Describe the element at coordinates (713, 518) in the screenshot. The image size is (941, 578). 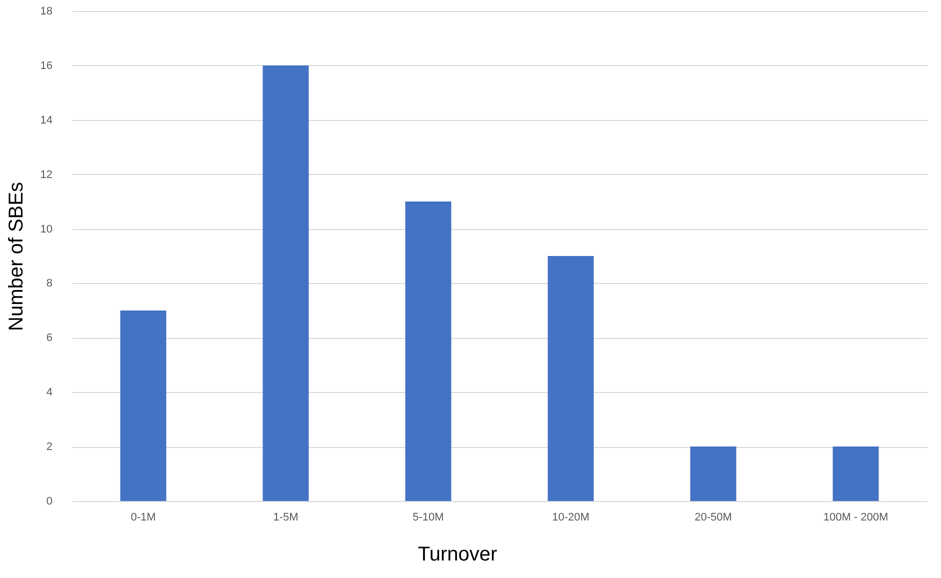
I see `x-tick-label: 20-50M` at that location.